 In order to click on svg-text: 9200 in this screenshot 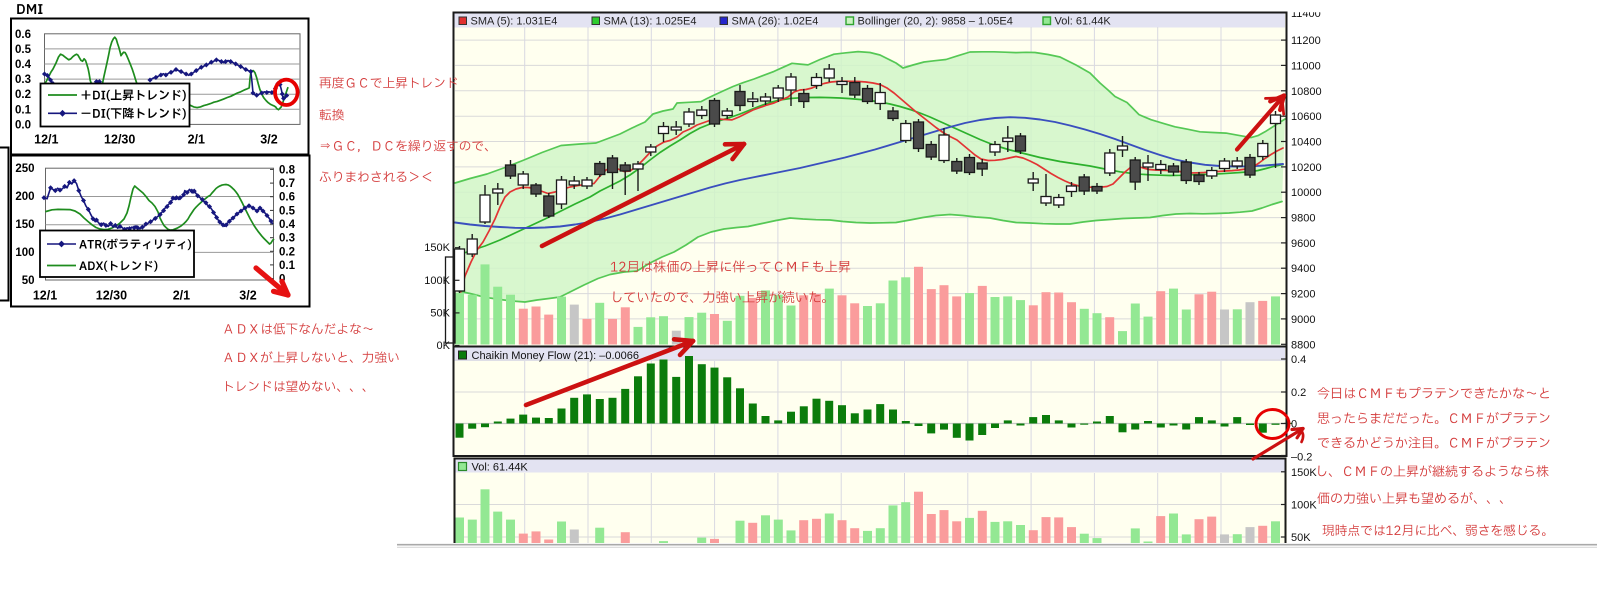, I will do `click(1303, 295)`.